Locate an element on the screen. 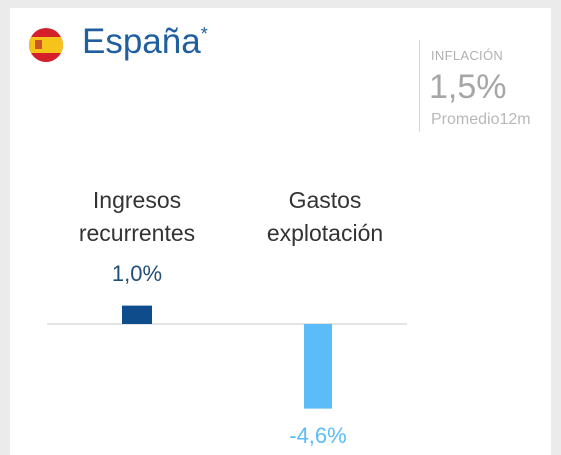  divider is located at coordinates (419, 86).